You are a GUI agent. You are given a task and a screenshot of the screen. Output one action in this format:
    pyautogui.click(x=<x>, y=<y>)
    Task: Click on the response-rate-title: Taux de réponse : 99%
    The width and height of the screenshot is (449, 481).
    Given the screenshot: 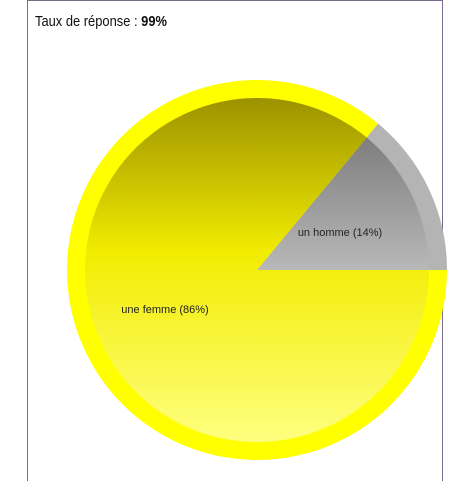 What is the action you would take?
    pyautogui.click(x=101, y=21)
    